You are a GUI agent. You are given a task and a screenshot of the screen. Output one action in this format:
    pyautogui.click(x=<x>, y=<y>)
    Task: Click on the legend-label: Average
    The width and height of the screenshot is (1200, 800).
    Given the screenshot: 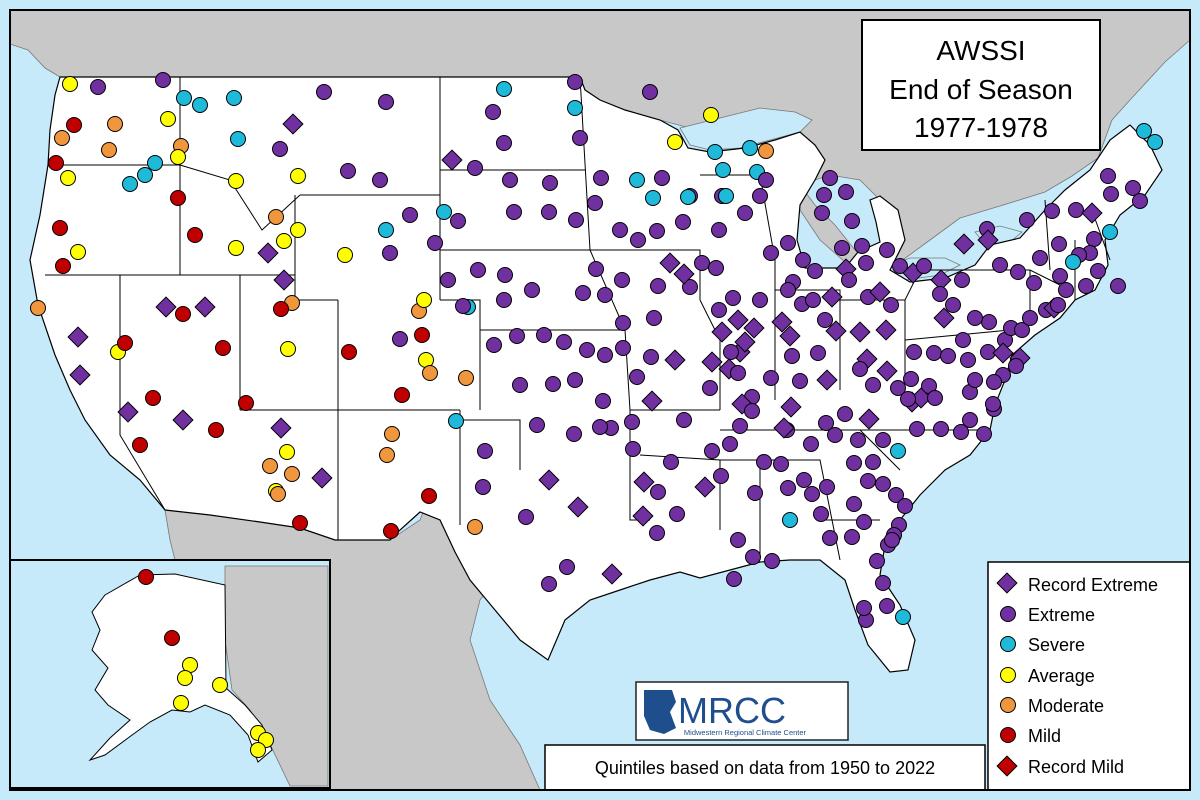 What is the action you would take?
    pyautogui.click(x=1061, y=676)
    